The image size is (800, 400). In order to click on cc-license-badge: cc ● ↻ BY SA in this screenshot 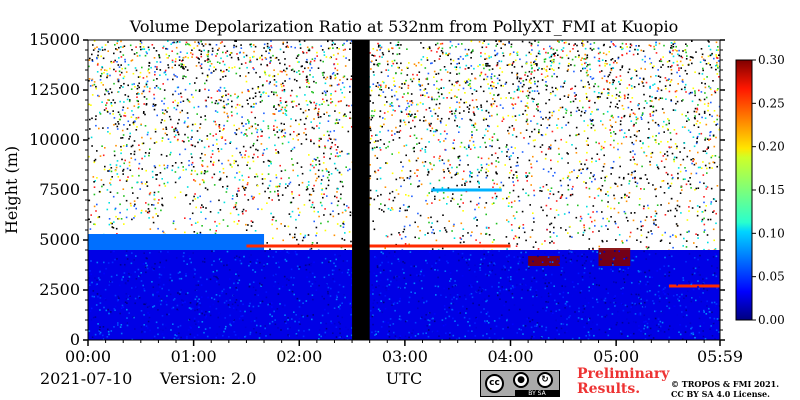, I will do `click(520, 383)`.